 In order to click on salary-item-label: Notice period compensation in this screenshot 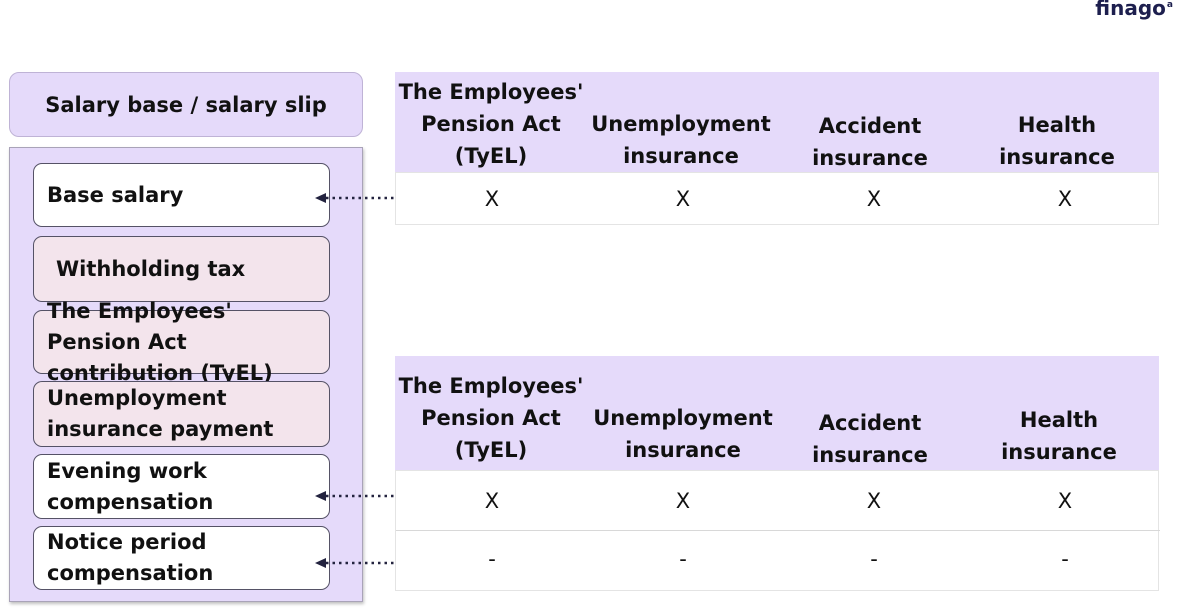, I will do `click(130, 557)`.